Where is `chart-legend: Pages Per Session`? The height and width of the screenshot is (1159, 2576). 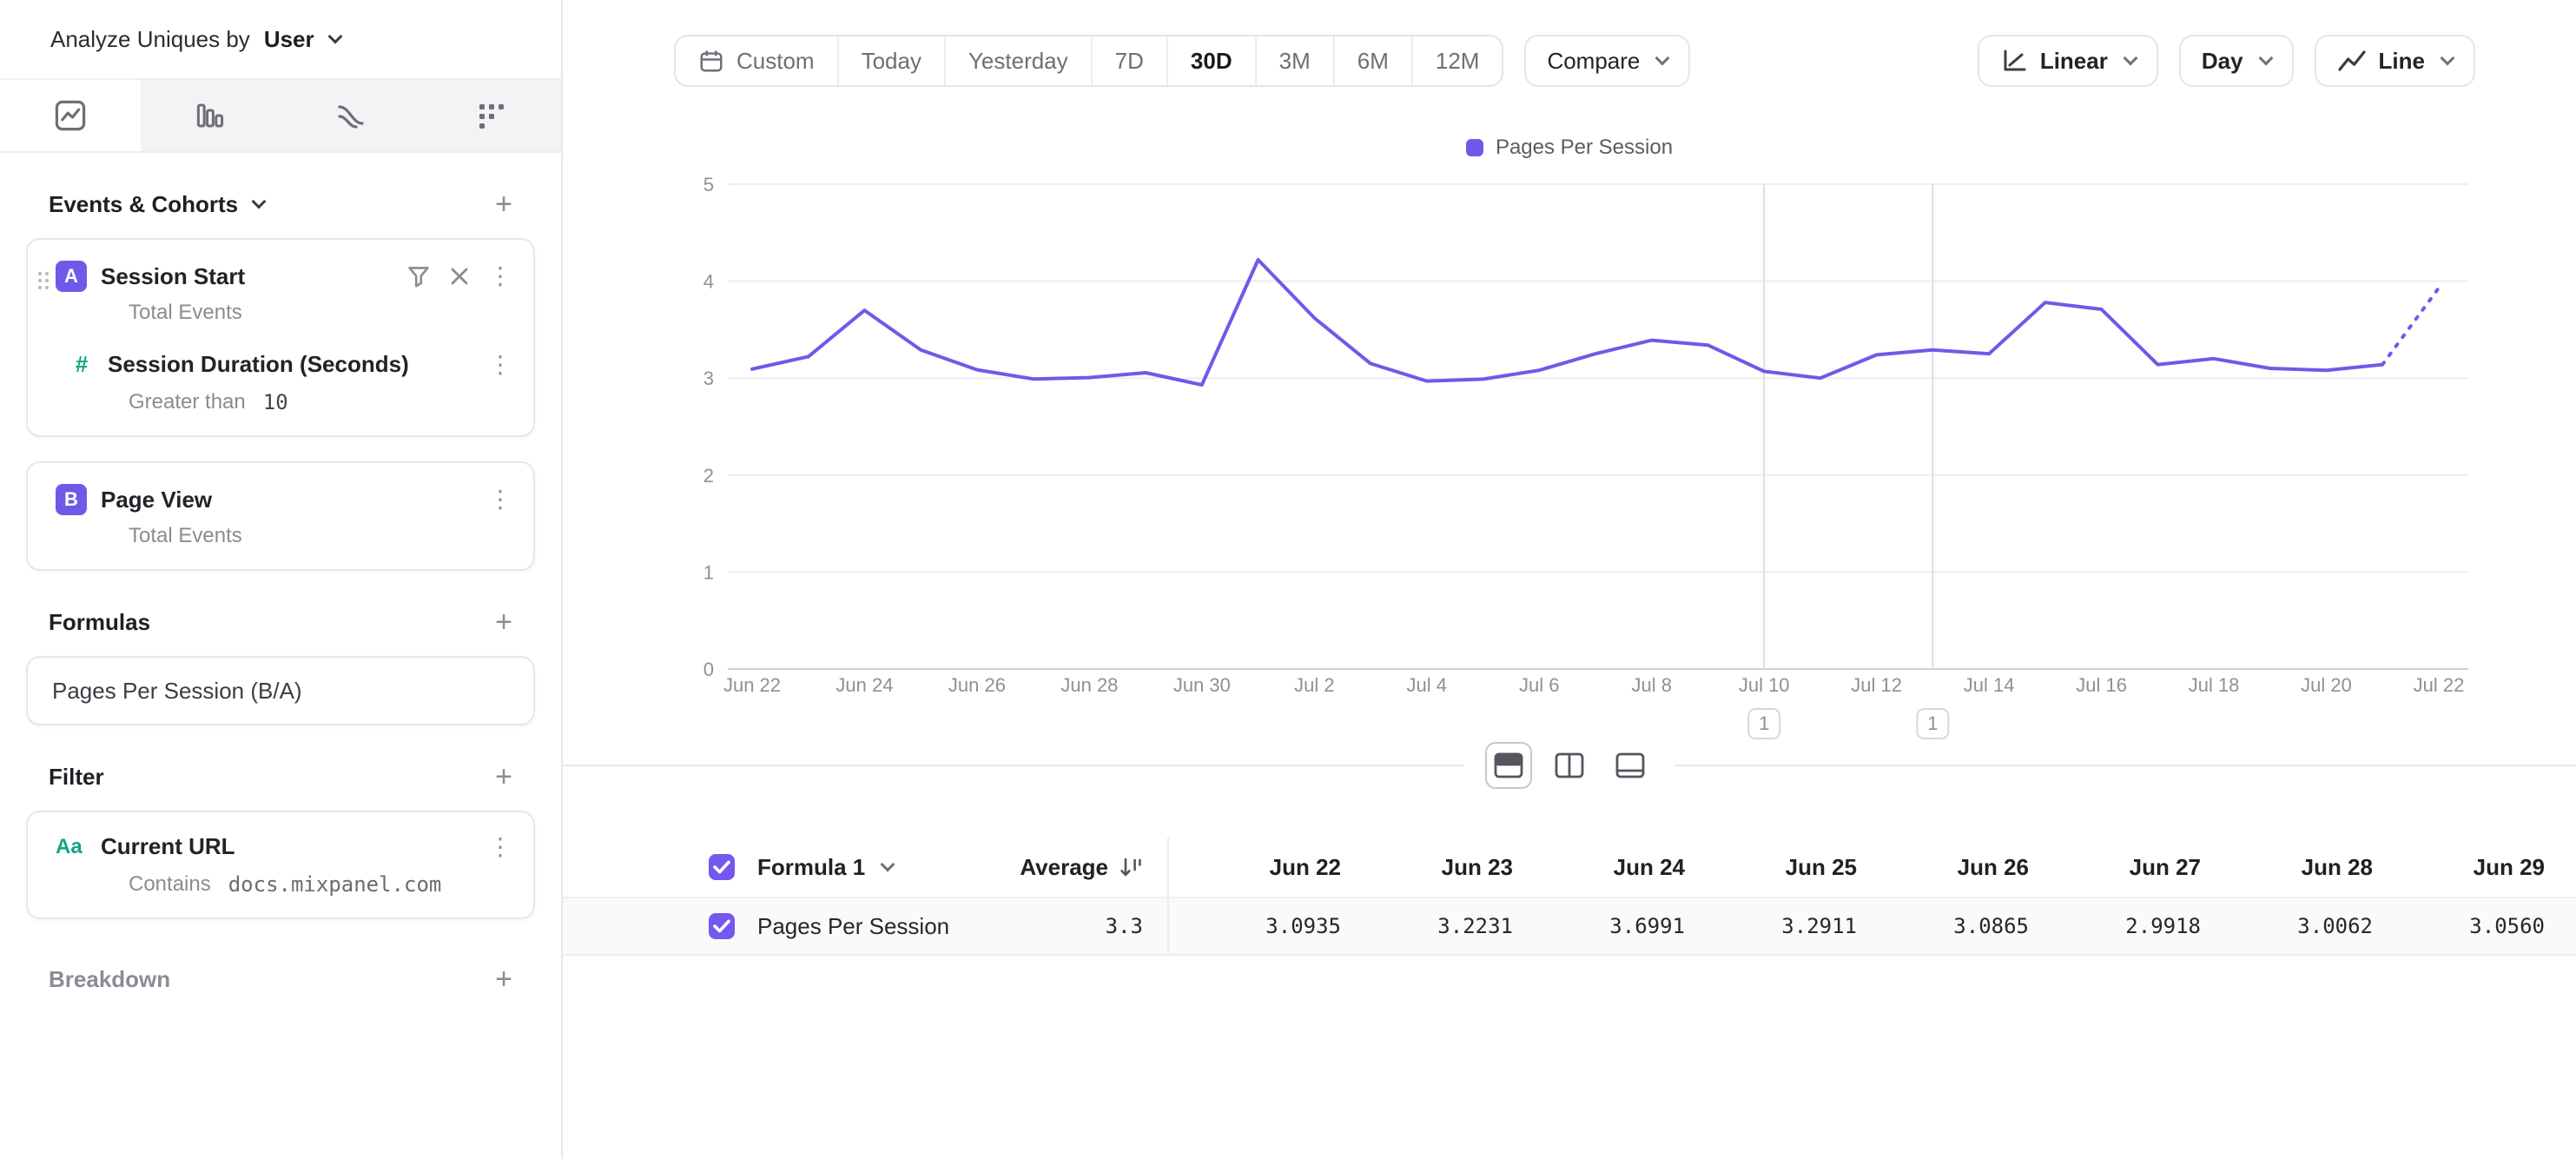
chart-legend: Pages Per Session is located at coordinates (1570, 148).